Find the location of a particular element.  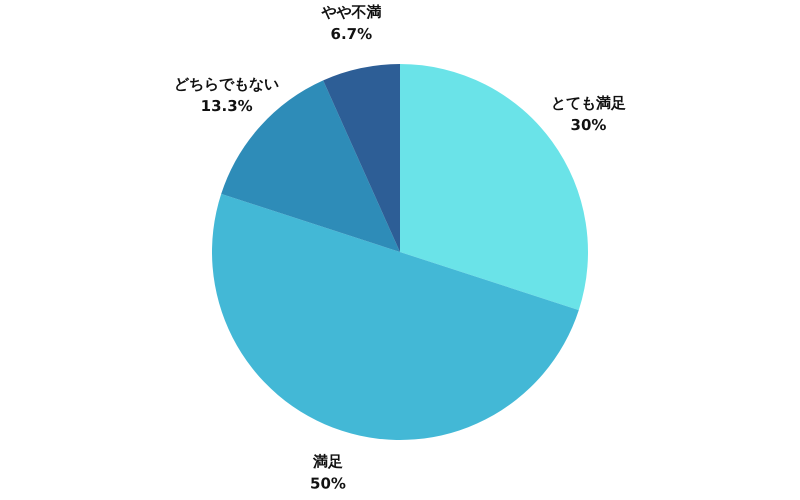

data-label: 13.3% is located at coordinates (226, 106).